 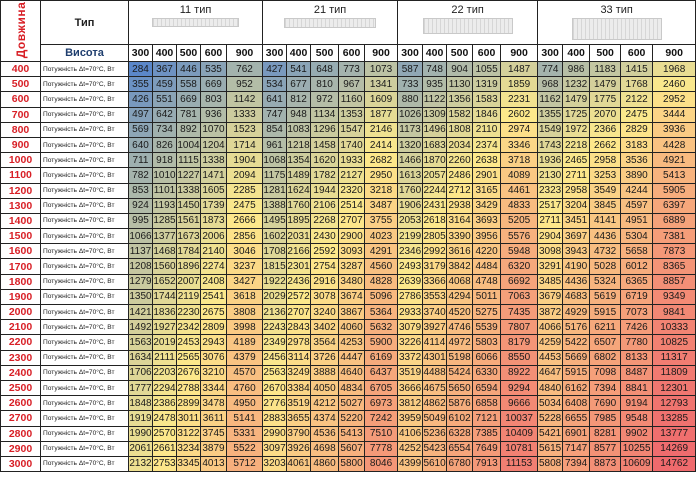 What do you see at coordinates (299, 312) in the screenshot?
I see `power-value: 2707` at bounding box center [299, 312].